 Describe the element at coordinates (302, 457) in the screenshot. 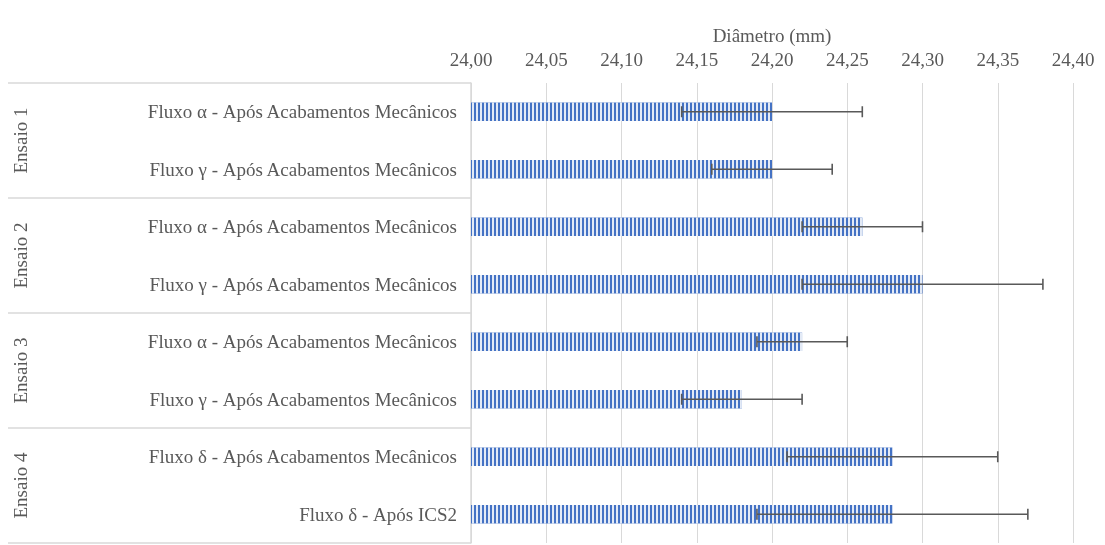

I see `y-tick-label: Fluxo δ - Após Acabamentos Mecânicos` at that location.